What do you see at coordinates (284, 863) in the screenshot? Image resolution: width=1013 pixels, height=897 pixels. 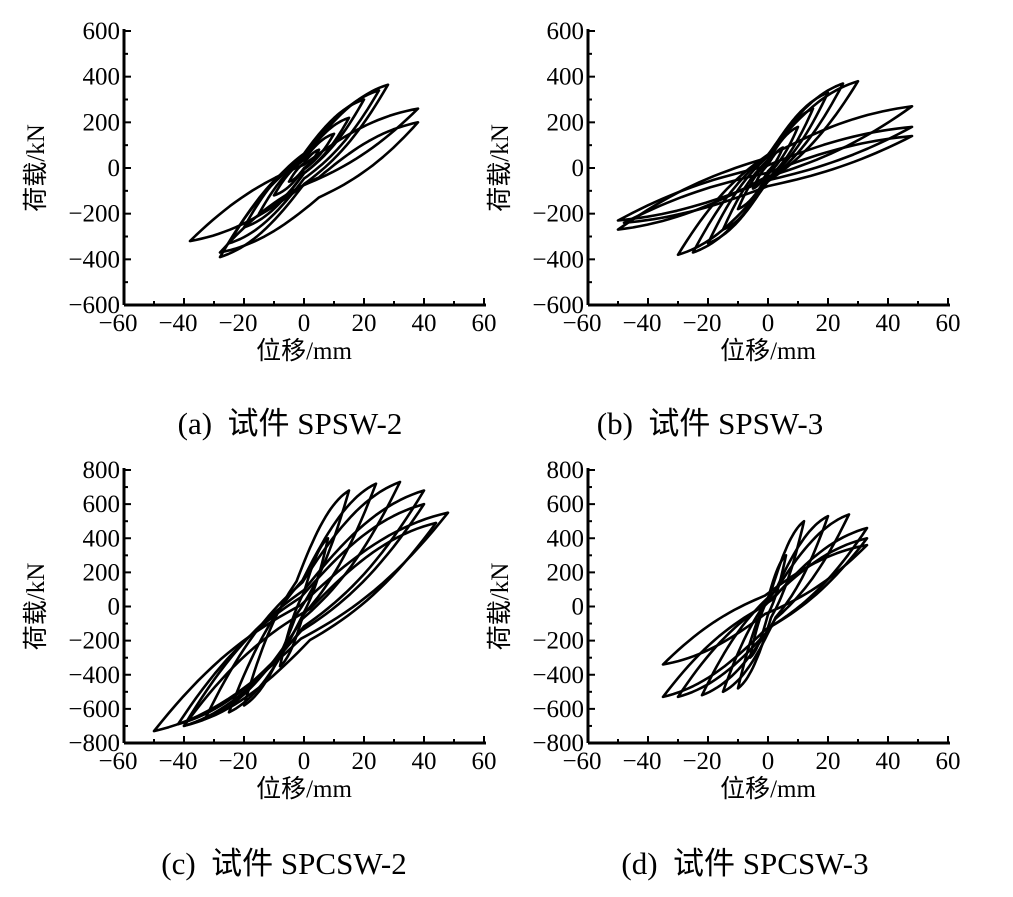 I see `subfigure-caption: (c) 试件 SPCSW-2` at bounding box center [284, 863].